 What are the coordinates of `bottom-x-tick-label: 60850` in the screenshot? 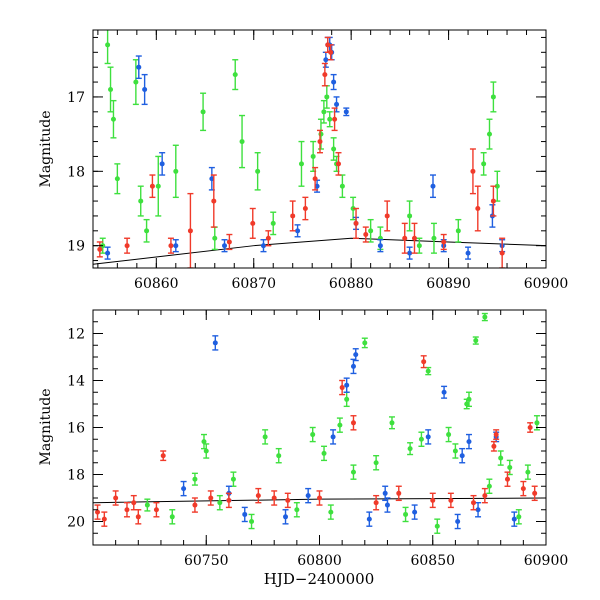 It's located at (432, 561).